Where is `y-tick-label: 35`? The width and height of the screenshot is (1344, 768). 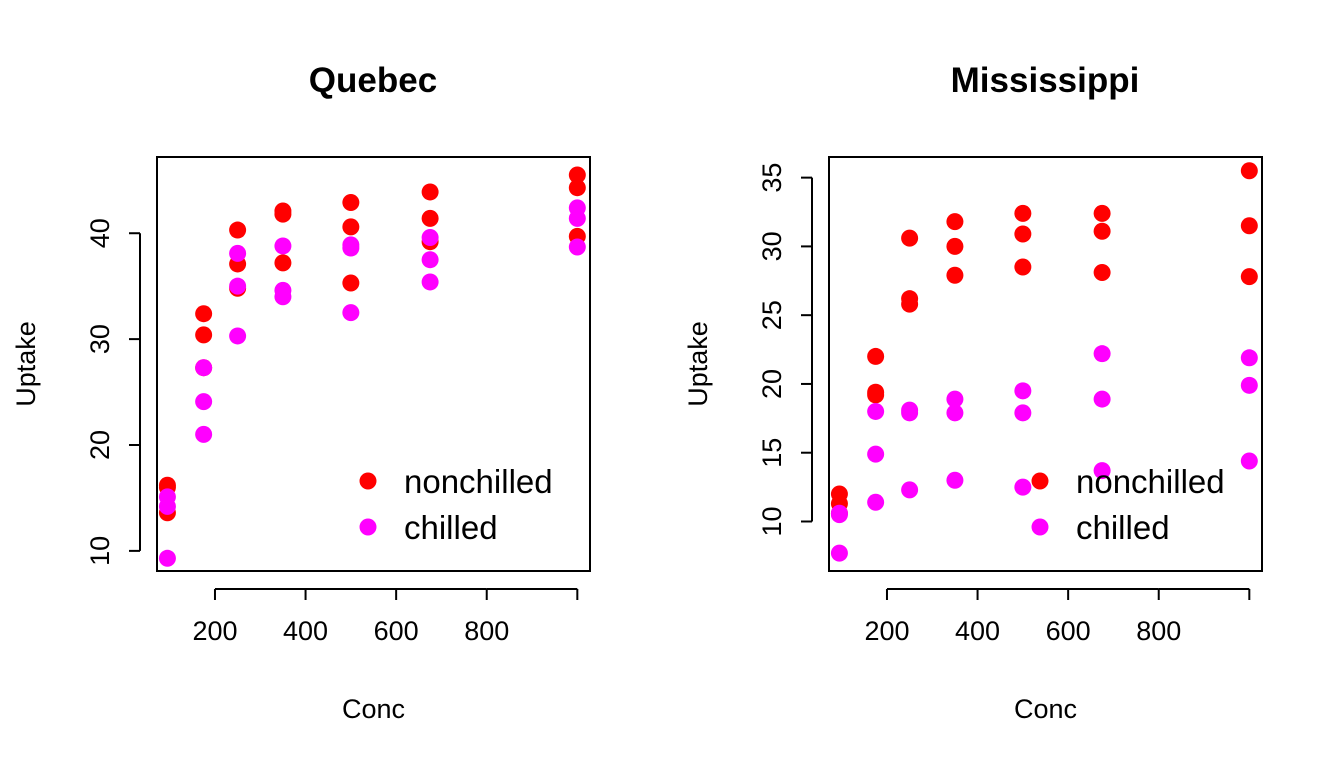
y-tick-label: 35 is located at coordinates (772, 178).